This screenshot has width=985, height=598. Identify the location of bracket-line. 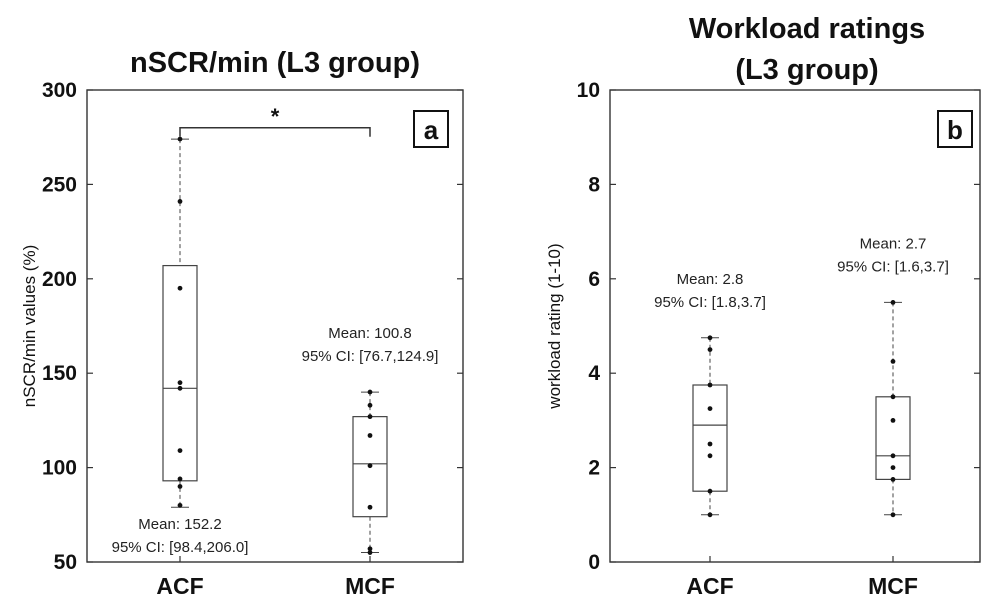
(275, 132).